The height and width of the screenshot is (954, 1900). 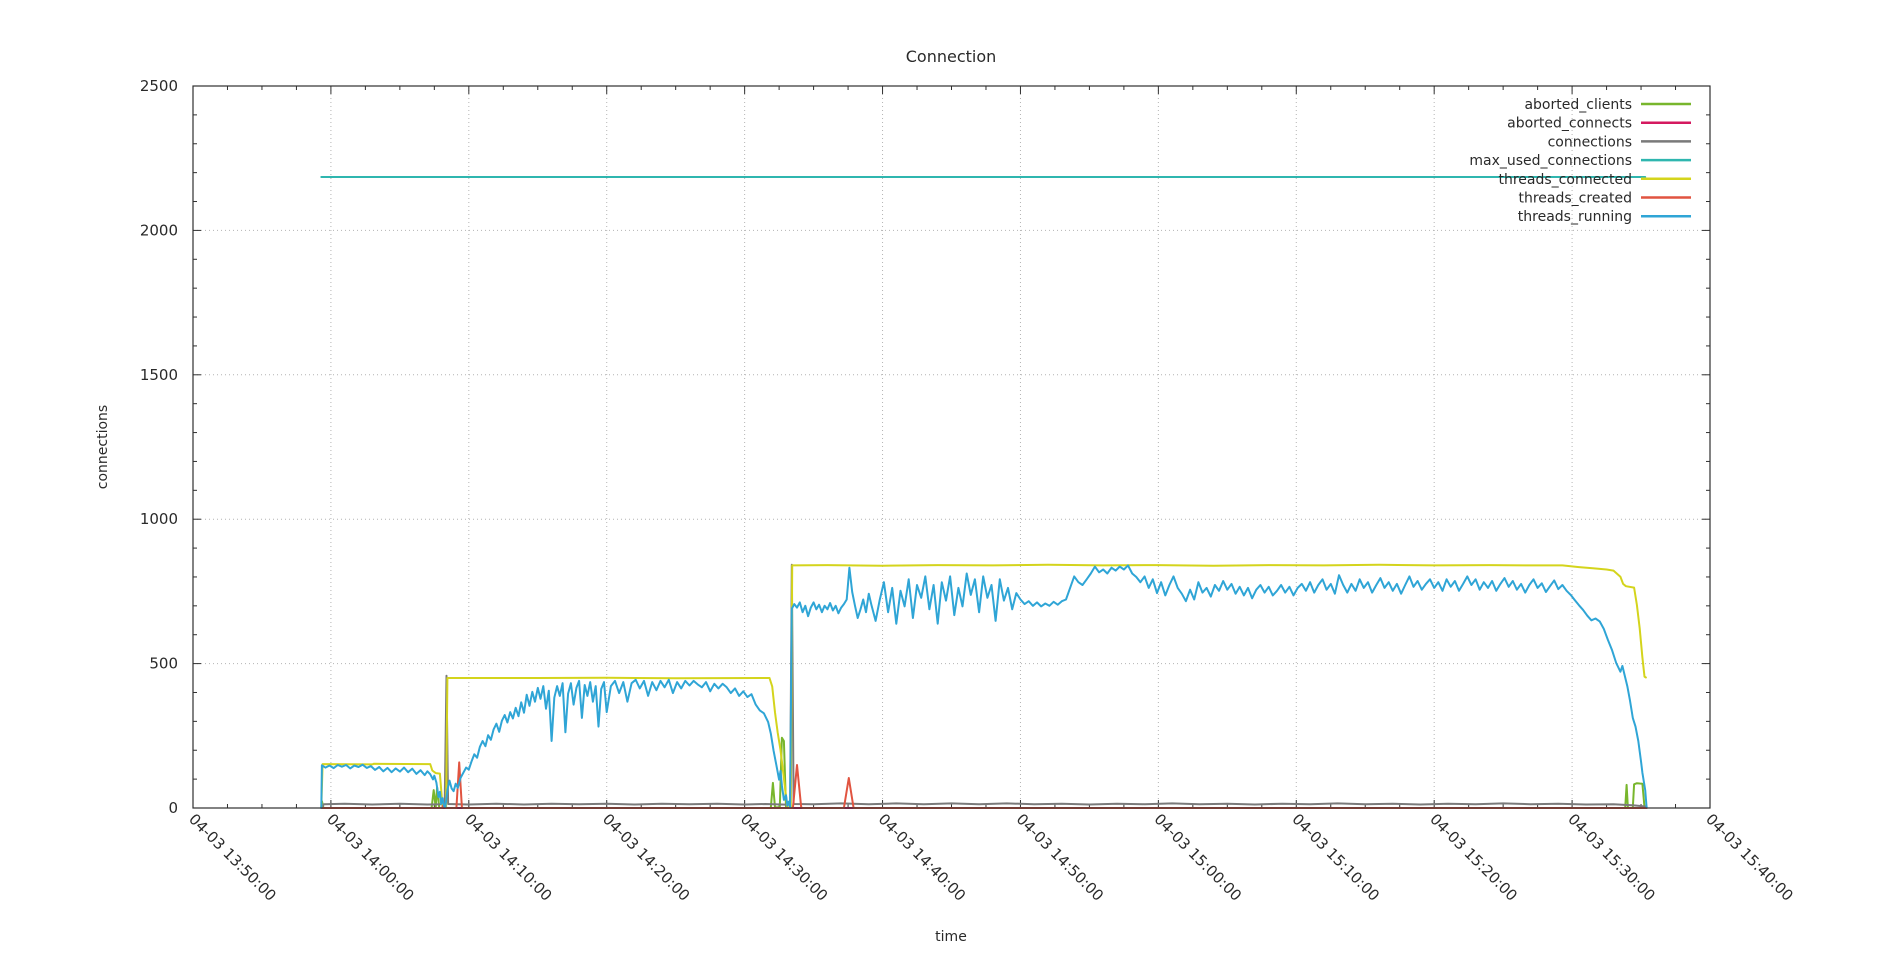 I want to click on x-tick-label: 04-03 14:00:00, so click(x=370, y=857).